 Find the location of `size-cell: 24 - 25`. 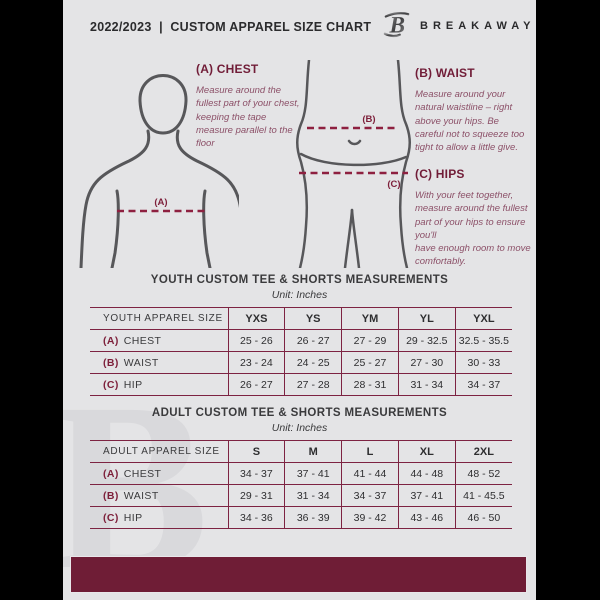

size-cell: 24 - 25 is located at coordinates (313, 362).